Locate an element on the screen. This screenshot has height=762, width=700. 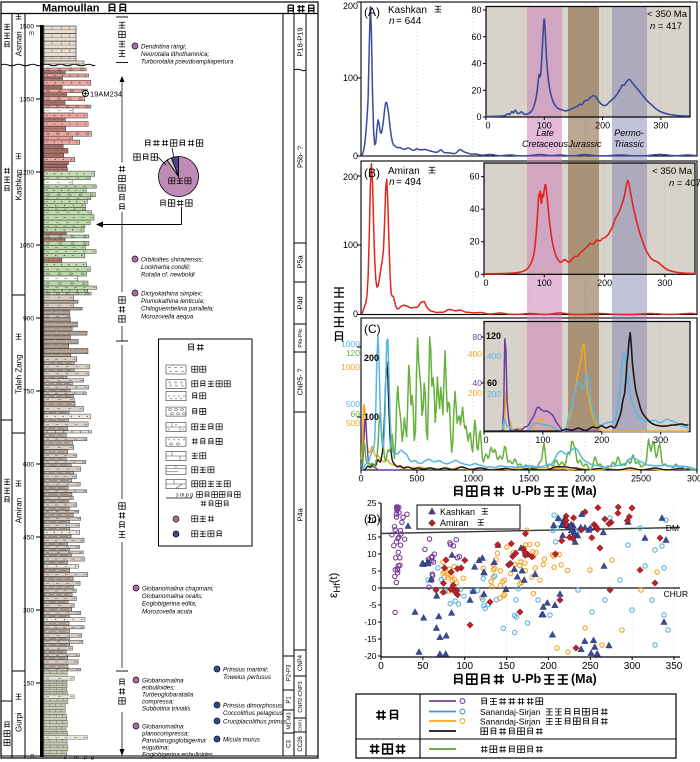
svg-text: -20 is located at coordinates (370, 656).